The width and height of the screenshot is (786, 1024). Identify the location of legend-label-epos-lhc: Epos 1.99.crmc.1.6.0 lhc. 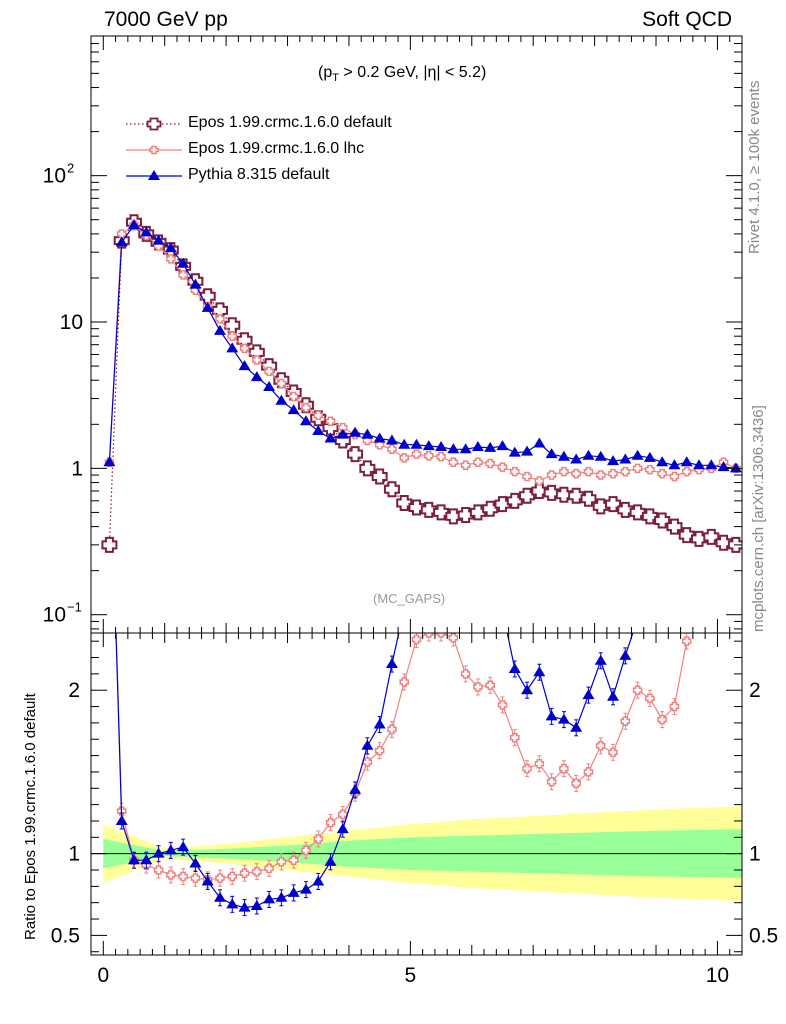
(276, 148).